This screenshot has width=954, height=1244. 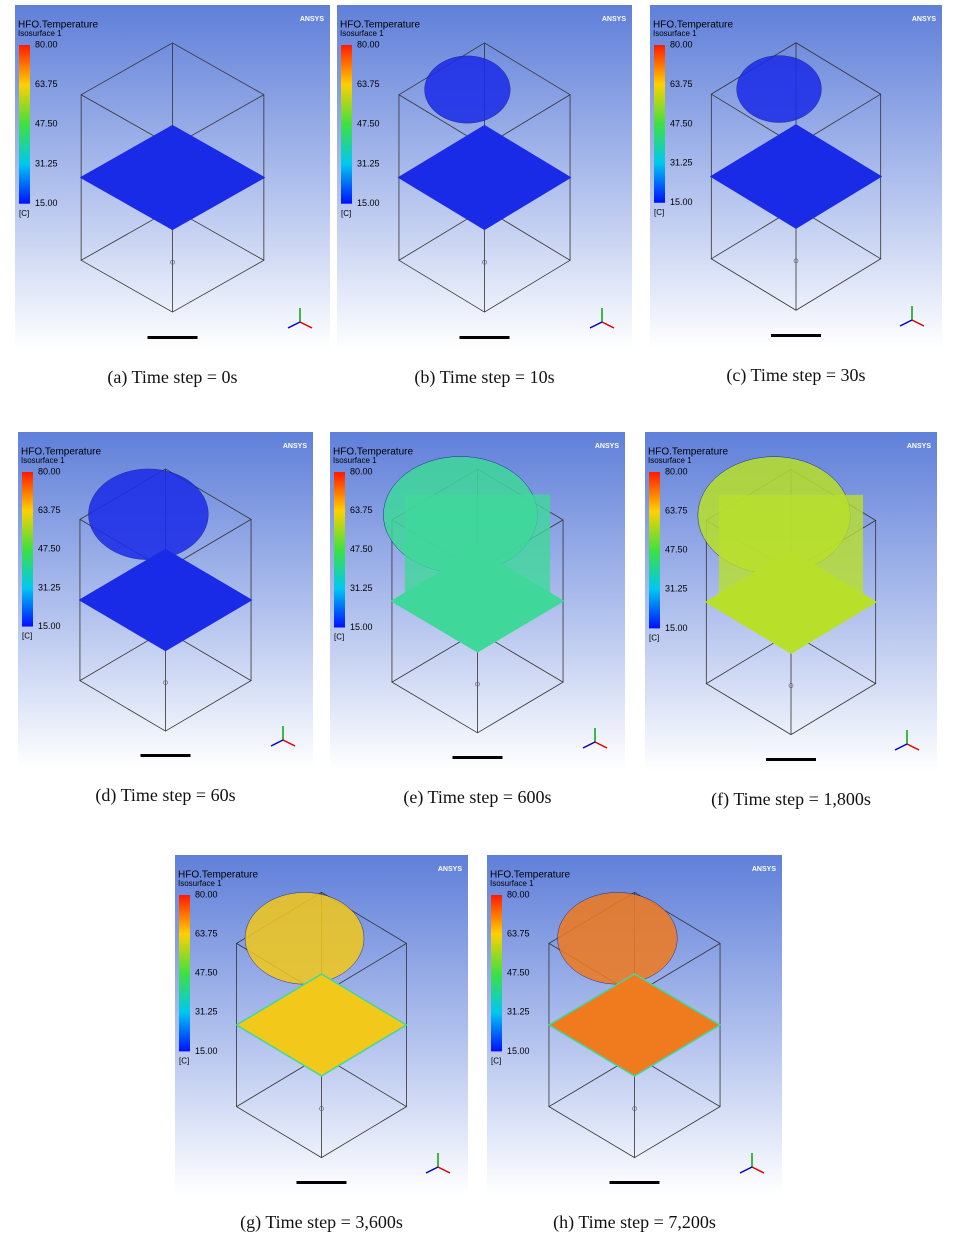 I want to click on caption: (b) Time step = 10s, so click(x=484, y=377).